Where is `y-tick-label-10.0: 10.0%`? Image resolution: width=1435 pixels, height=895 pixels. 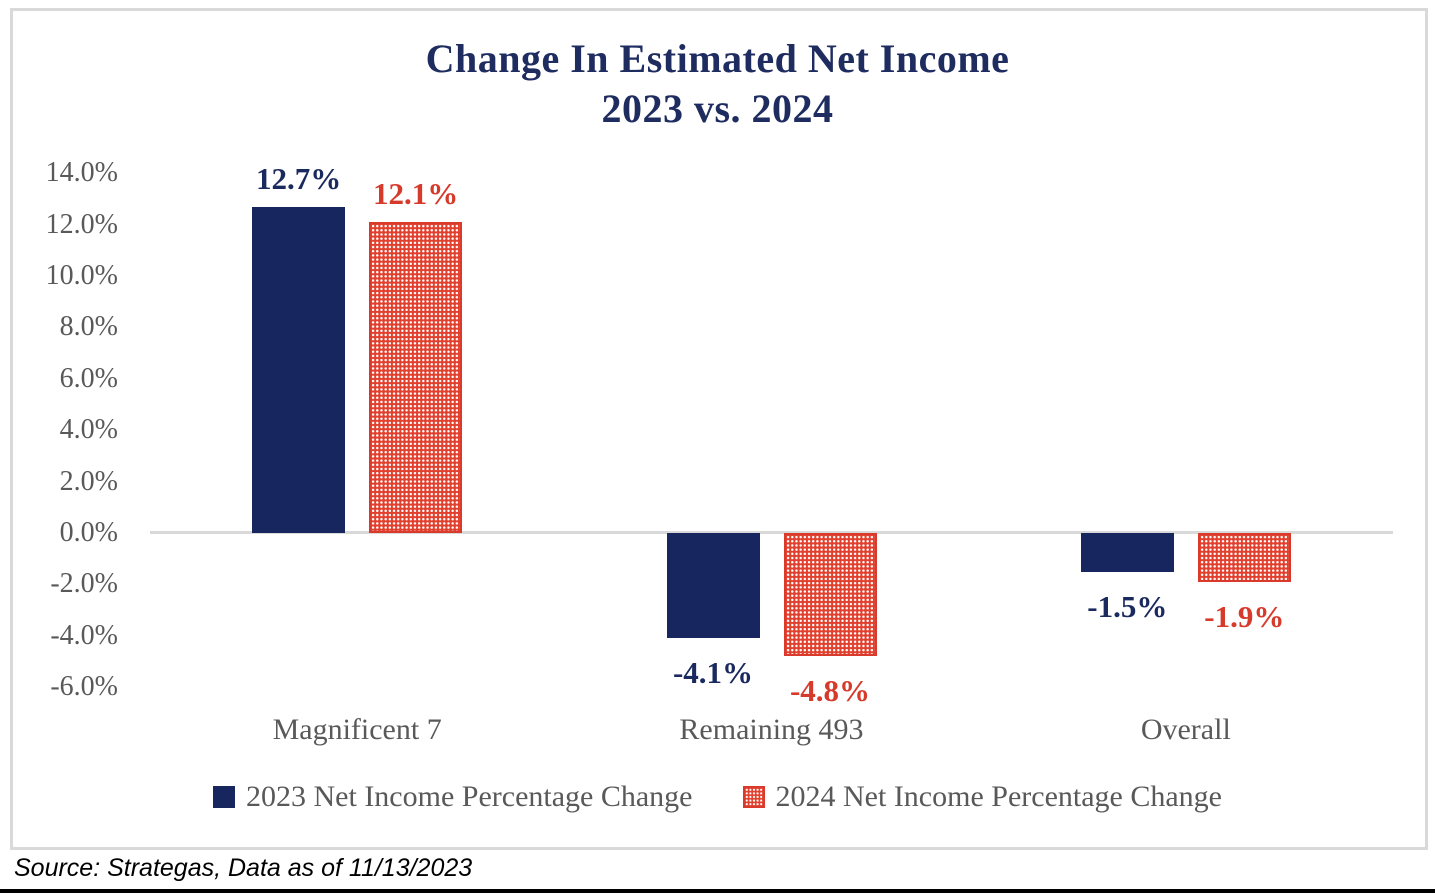 y-tick-label-10.0: 10.0% is located at coordinates (81, 275).